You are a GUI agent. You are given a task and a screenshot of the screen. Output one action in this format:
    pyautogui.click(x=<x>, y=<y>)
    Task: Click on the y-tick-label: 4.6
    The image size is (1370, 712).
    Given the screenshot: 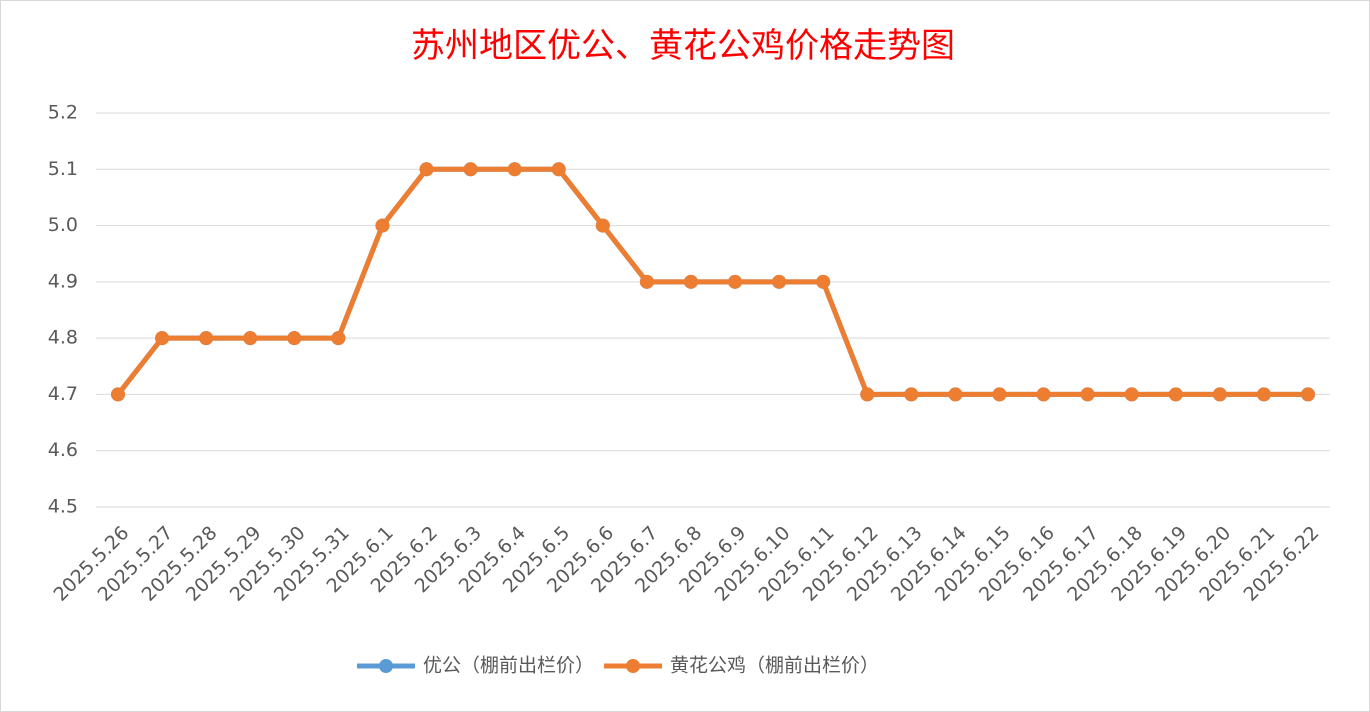 What is the action you would take?
    pyautogui.click(x=63, y=450)
    